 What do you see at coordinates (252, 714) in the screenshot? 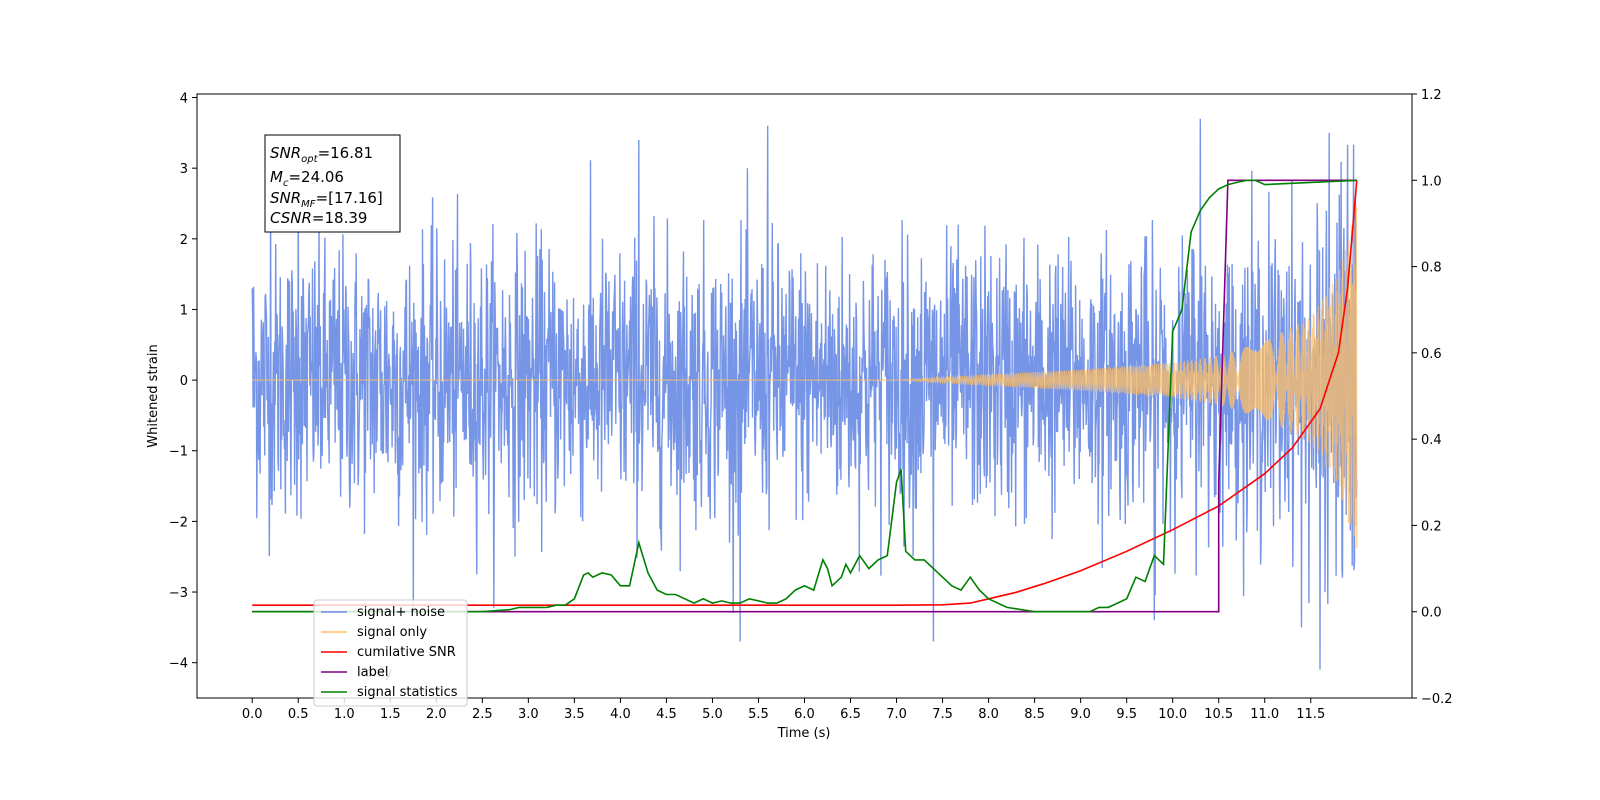
I see `x-tick-label: 0.0` at bounding box center [252, 714].